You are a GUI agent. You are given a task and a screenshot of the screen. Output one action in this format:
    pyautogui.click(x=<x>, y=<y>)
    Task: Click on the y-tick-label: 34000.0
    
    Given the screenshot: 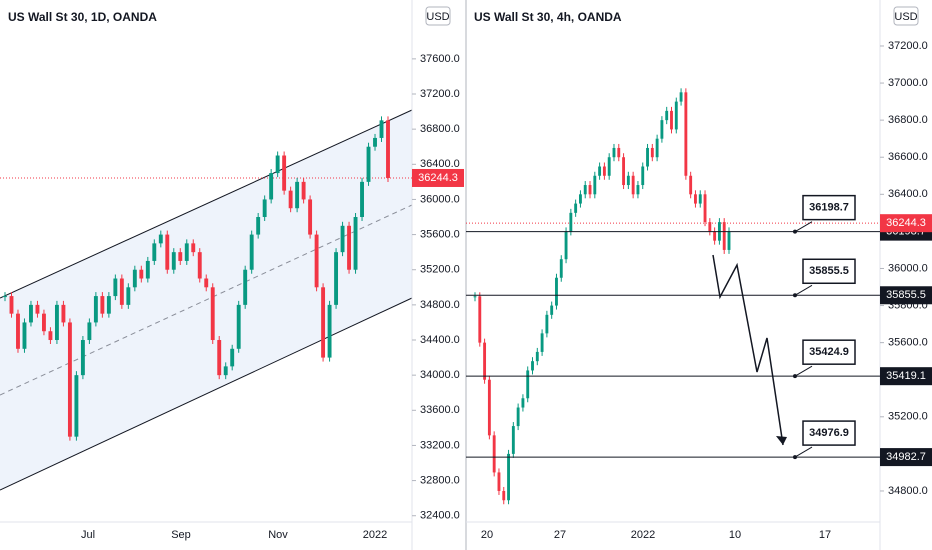 What is the action you would take?
    pyautogui.click(x=440, y=375)
    